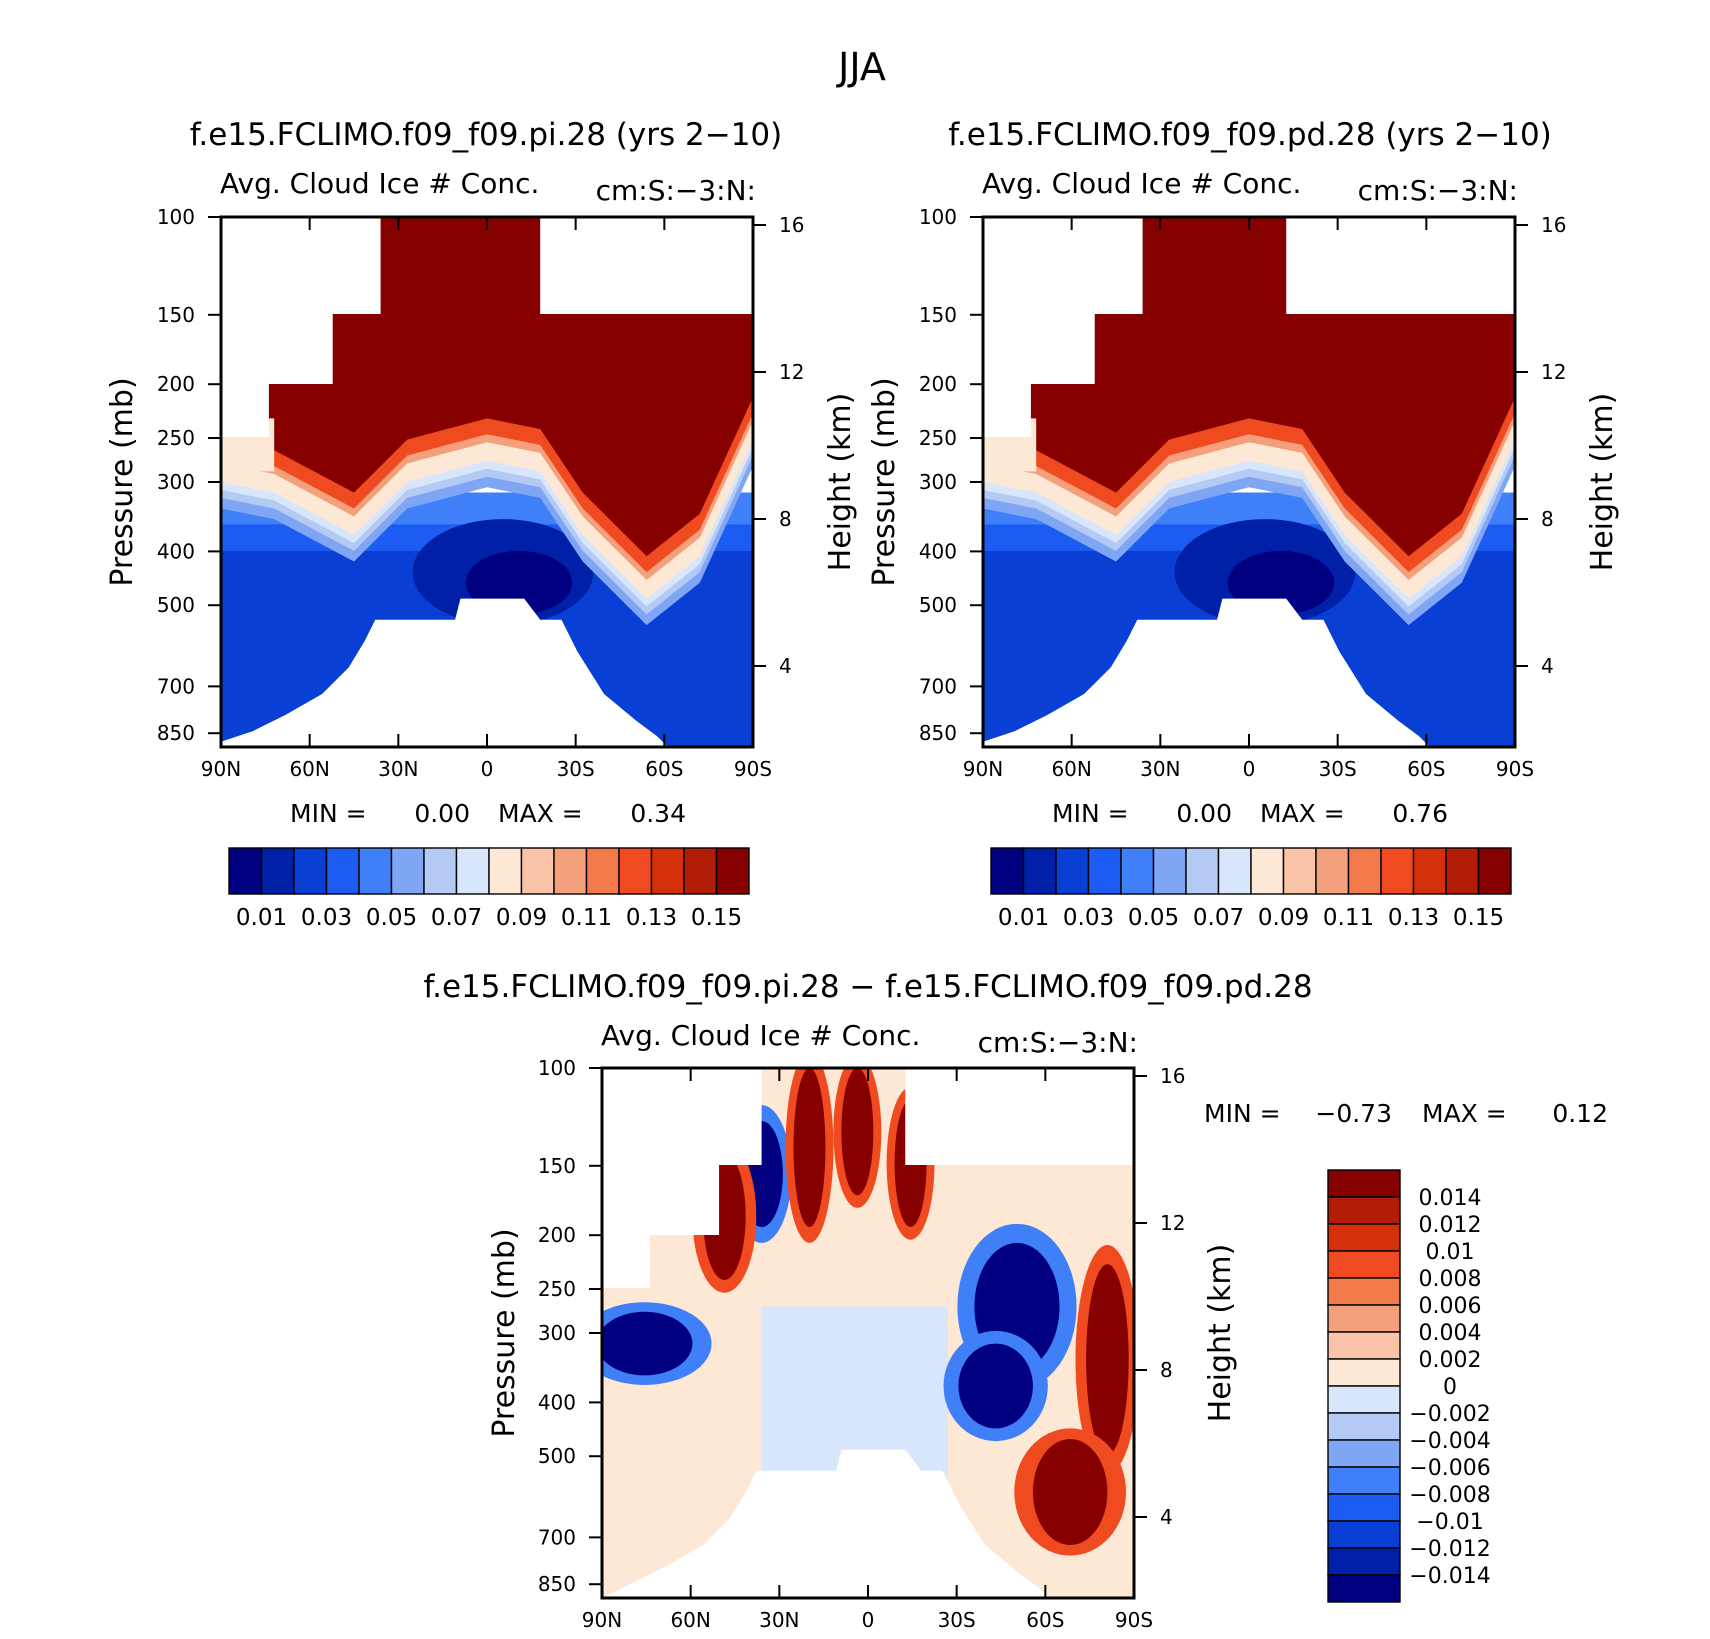 The height and width of the screenshot is (1639, 1710). Describe the element at coordinates (1450, 1387) in the screenshot. I see `colorbar-label: 0` at that location.